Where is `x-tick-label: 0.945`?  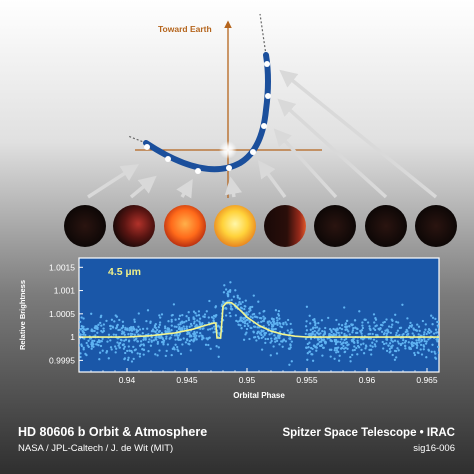
x-tick-label: 0.945 is located at coordinates (187, 380).